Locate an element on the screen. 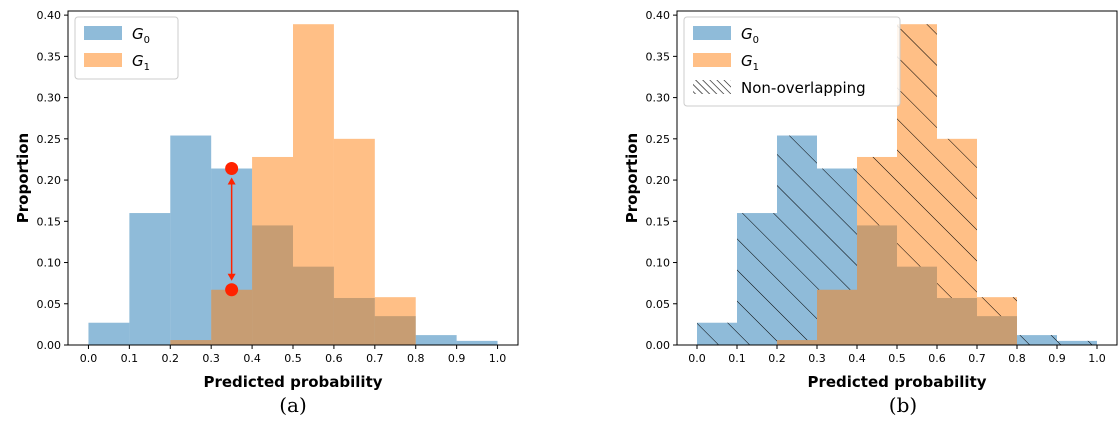 This screenshot has height=444, width=1118. legend-box is located at coordinates (792, 61).